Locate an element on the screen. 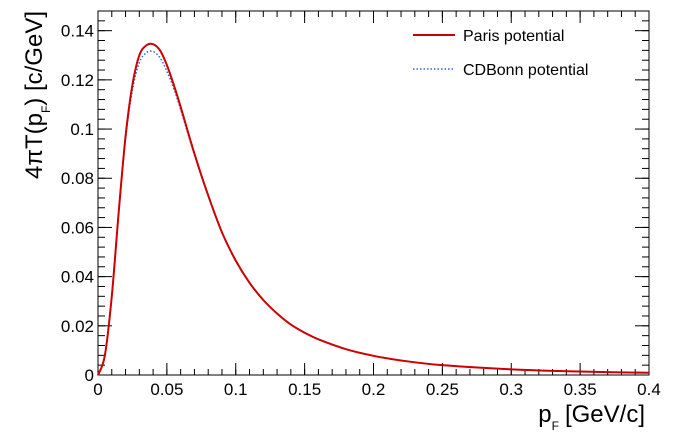 This screenshot has height=437, width=676. x-axis-label-main: p is located at coordinates (544, 414).